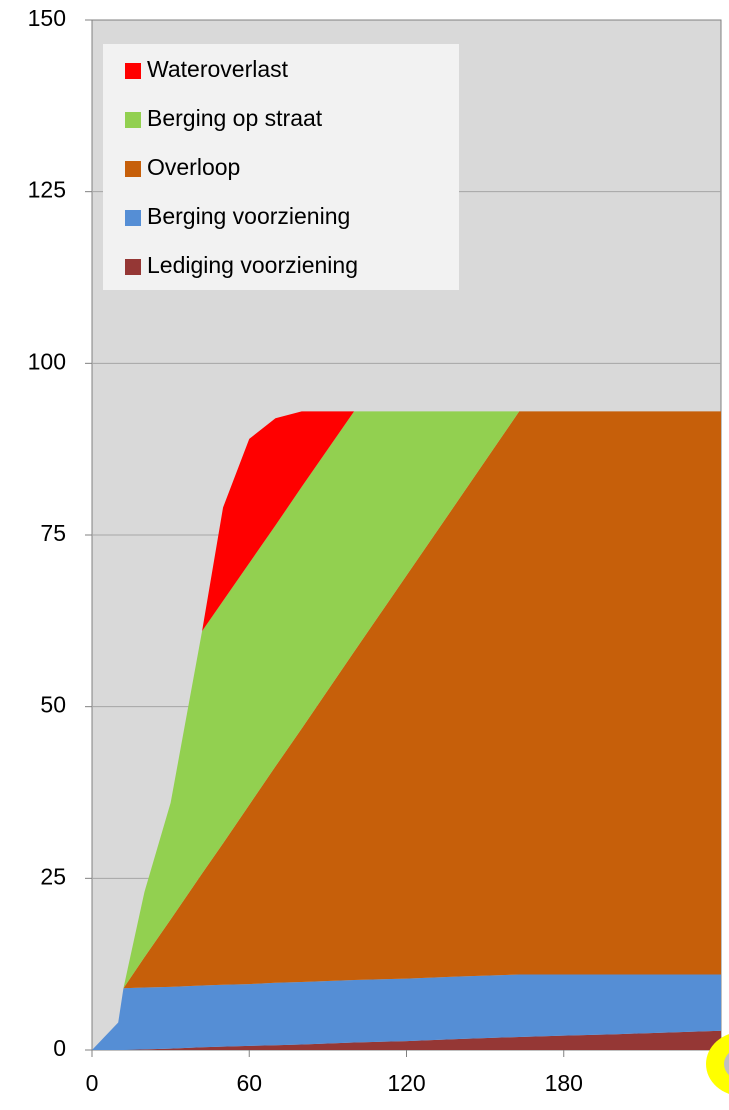  What do you see at coordinates (406, 1012) in the screenshot?
I see `area` at bounding box center [406, 1012].